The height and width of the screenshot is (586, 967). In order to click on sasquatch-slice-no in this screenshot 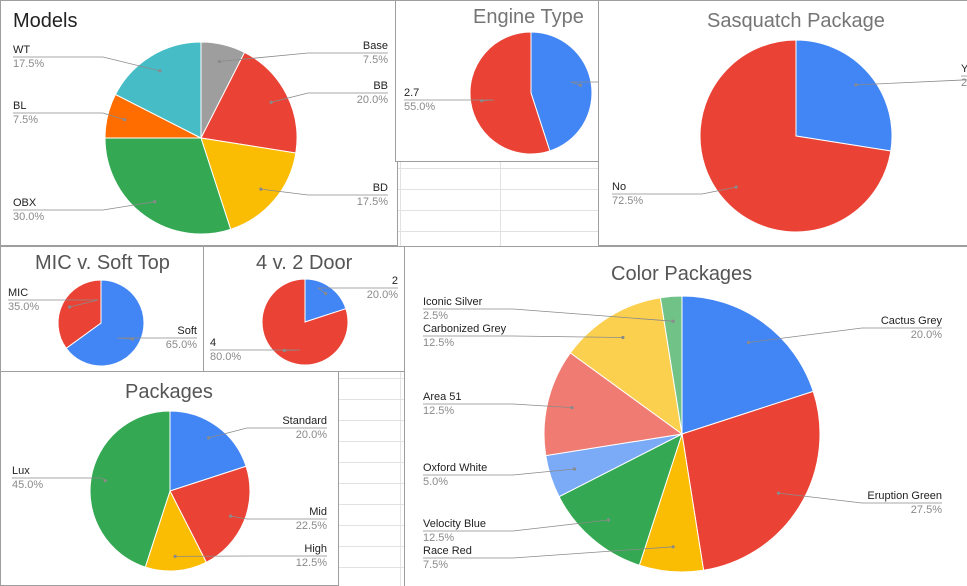, I will do `click(795, 136)`.